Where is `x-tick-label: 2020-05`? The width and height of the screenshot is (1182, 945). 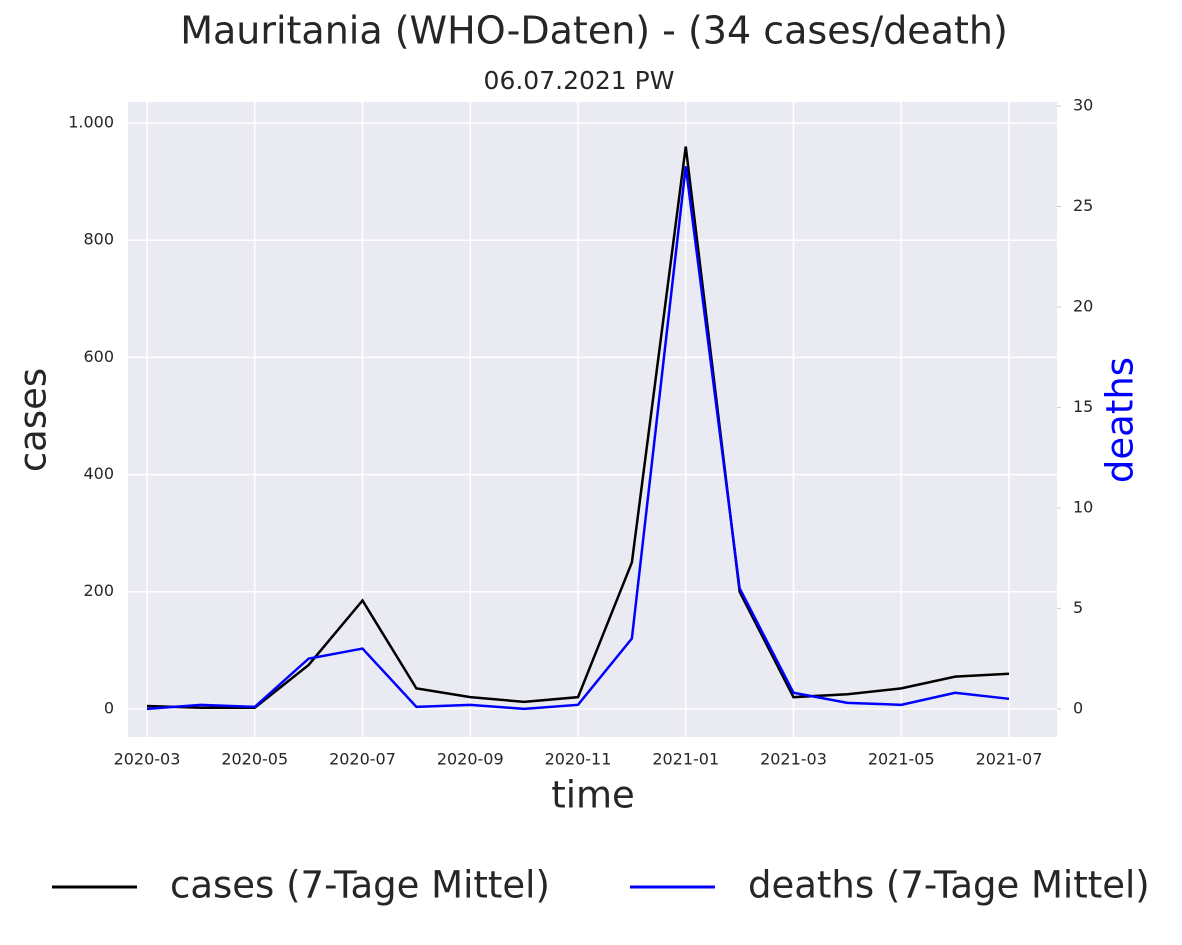
x-tick-label: 2020-05 is located at coordinates (254, 759).